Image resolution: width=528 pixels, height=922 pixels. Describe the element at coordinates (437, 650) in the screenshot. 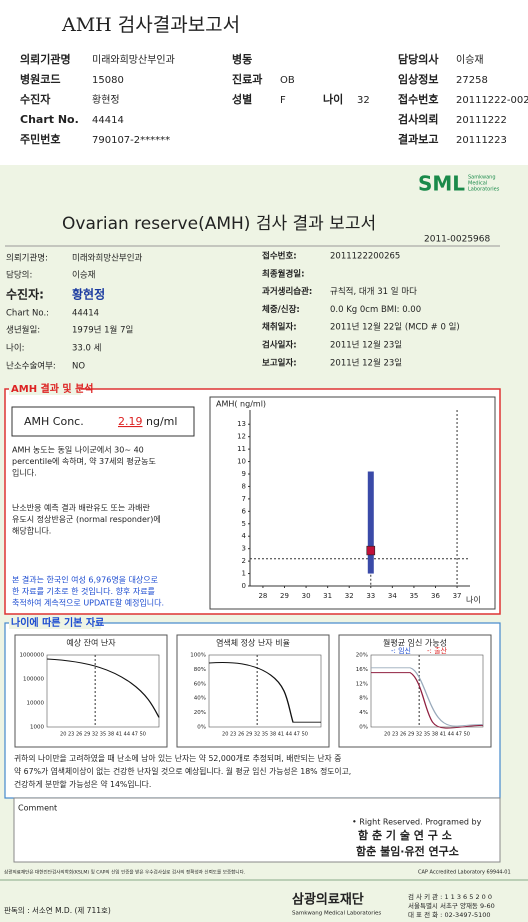

I see `legend-entry: -: 출산` at that location.